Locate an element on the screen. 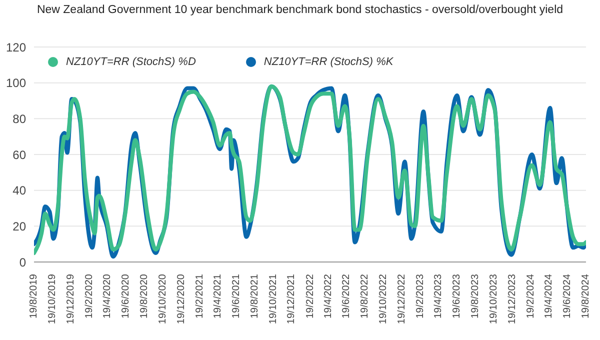 The height and width of the screenshot is (340, 600). x-tick-label: 19/2/2024 is located at coordinates (531, 296).